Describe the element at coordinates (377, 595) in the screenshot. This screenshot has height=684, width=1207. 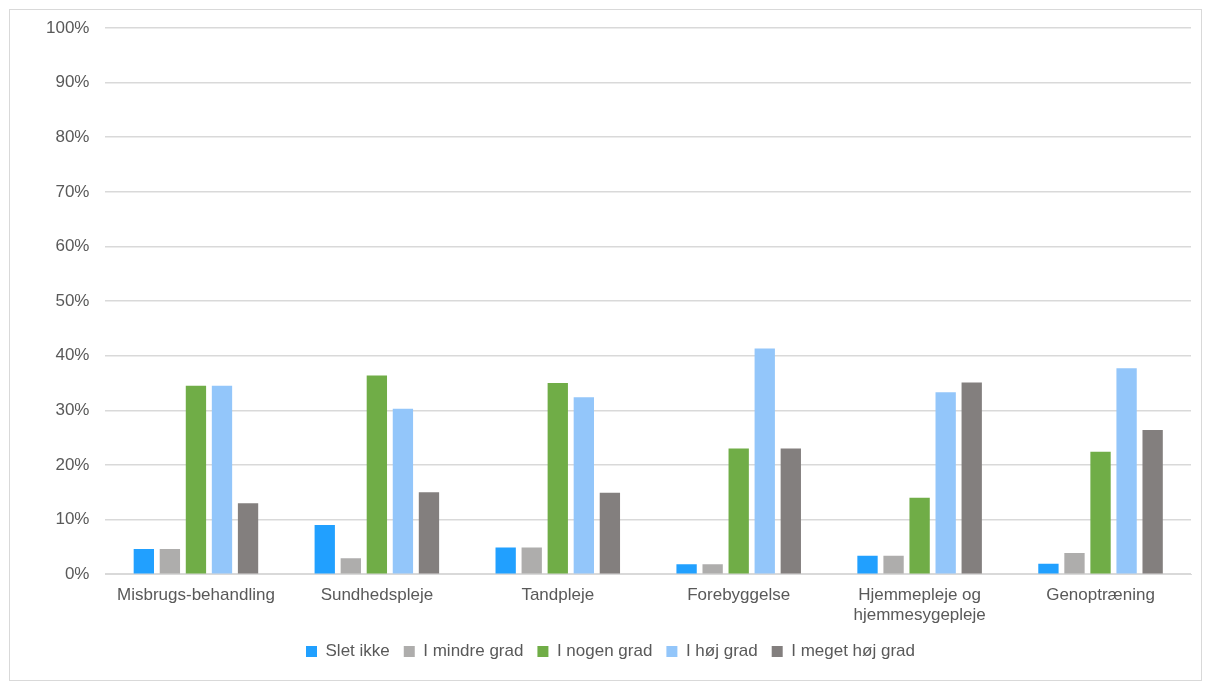
I see `x-tick-label: Sundhedspleje` at that location.